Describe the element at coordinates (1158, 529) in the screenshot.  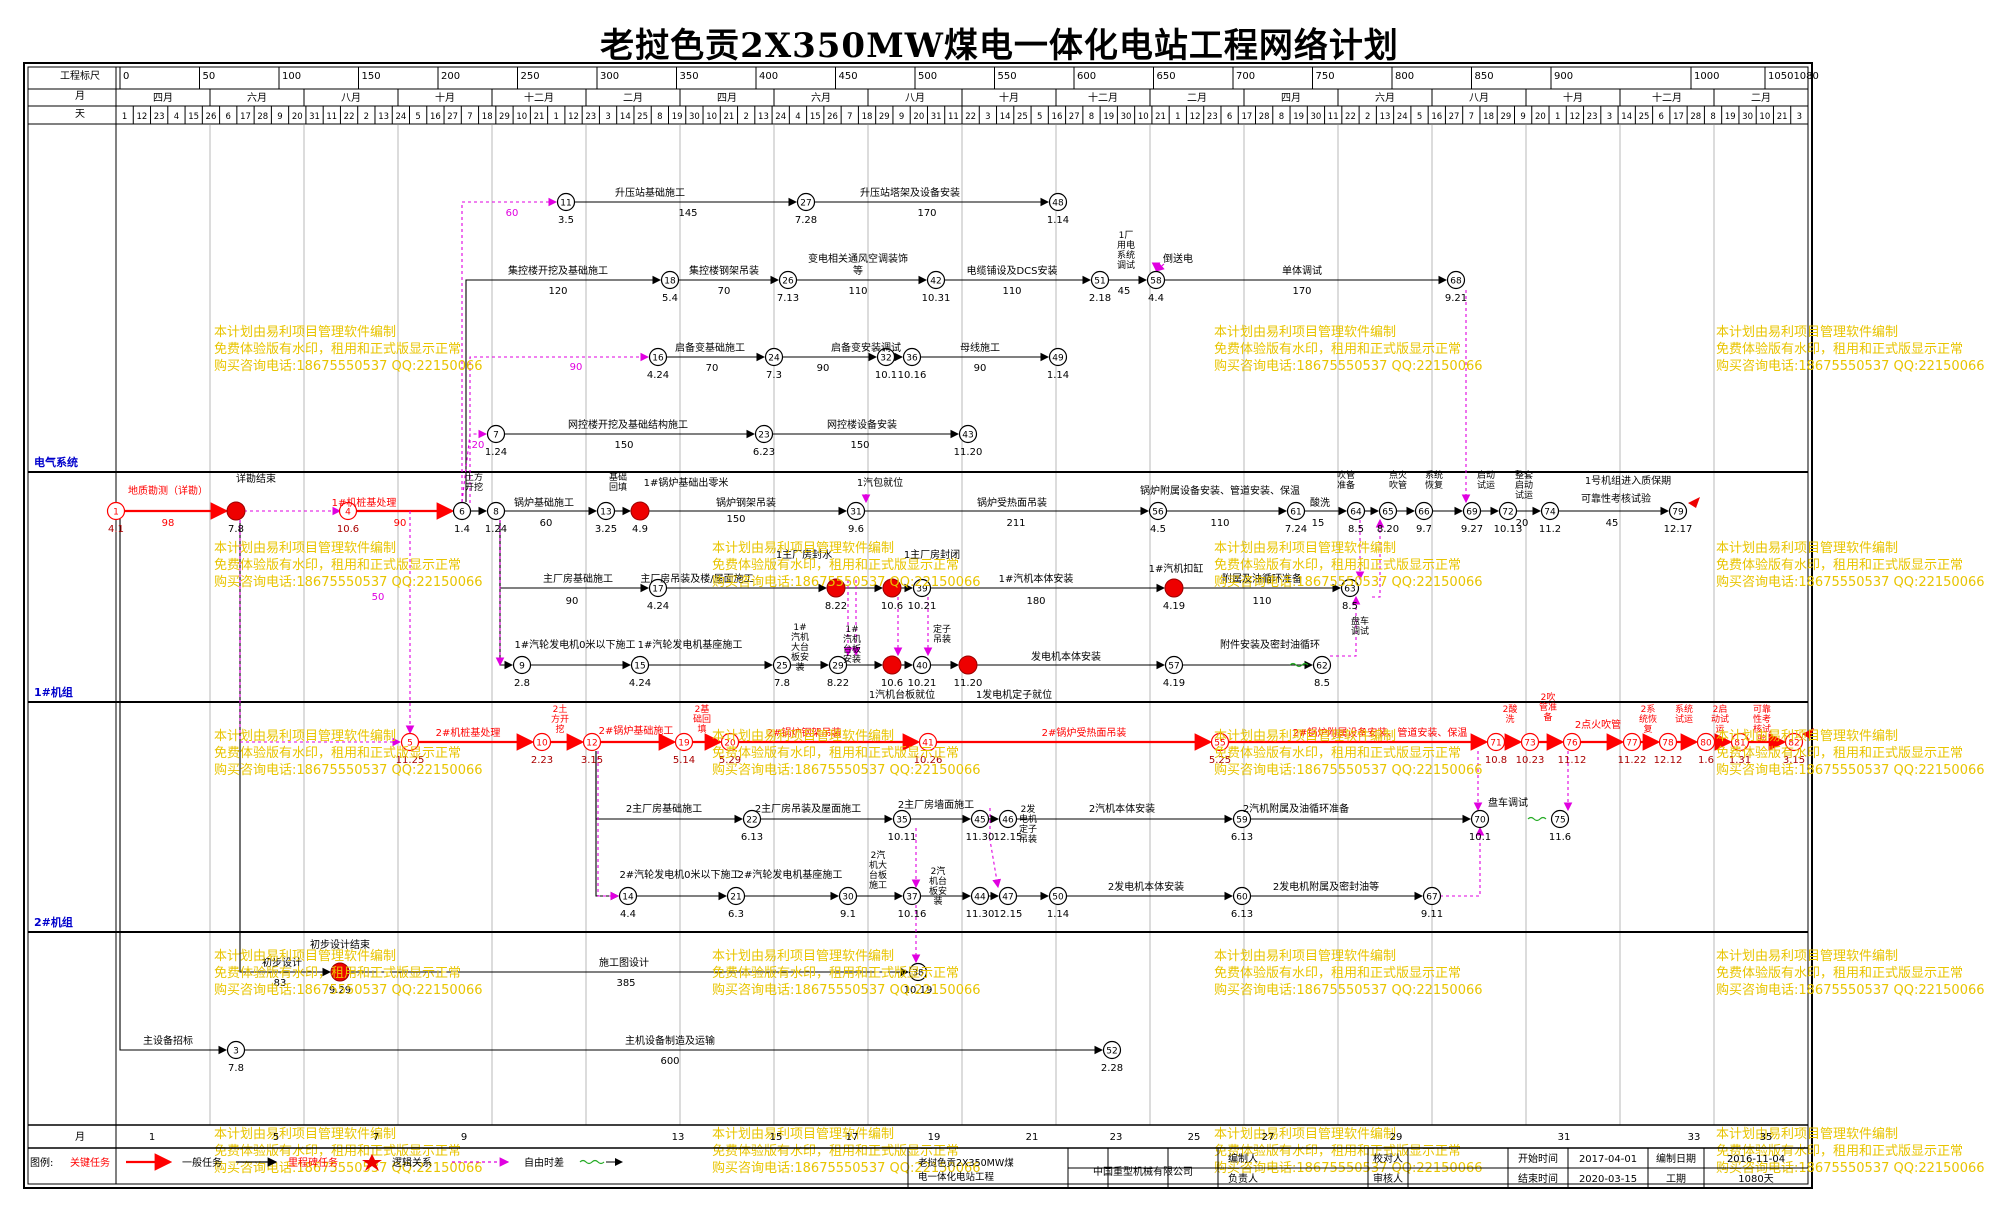
I see `node-date: 4.5` at that location.